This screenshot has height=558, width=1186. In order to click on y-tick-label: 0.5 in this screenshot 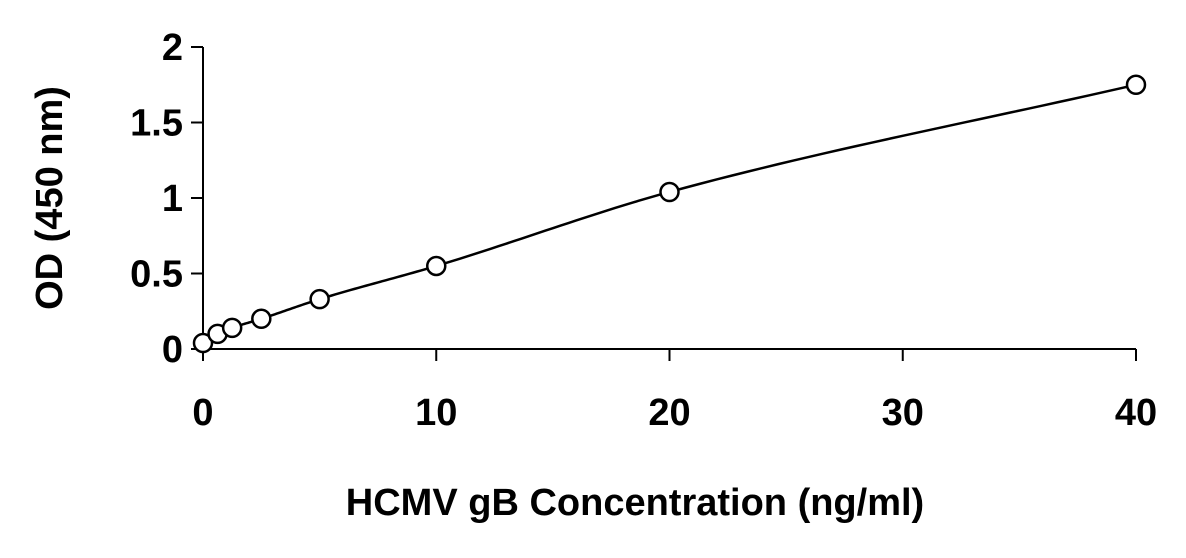, I will do `click(156, 275)`.